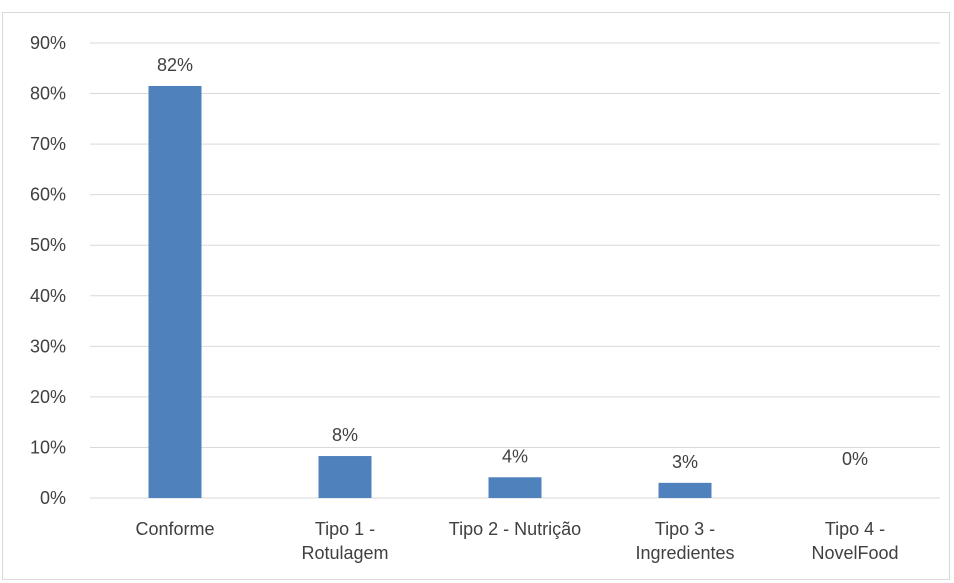 The width and height of the screenshot is (954, 583). I want to click on y-tick-label: 90%, so click(48, 43).